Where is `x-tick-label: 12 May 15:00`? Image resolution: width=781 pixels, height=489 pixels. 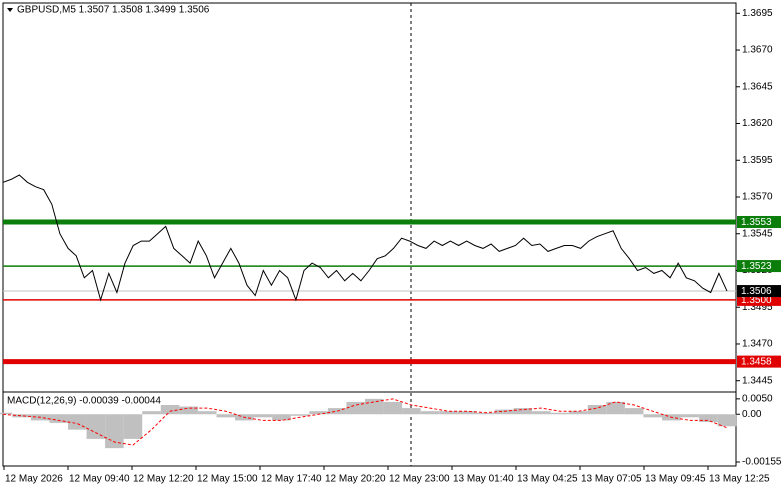
x-tick-label: 12 May 15:00 is located at coordinates (227, 479).